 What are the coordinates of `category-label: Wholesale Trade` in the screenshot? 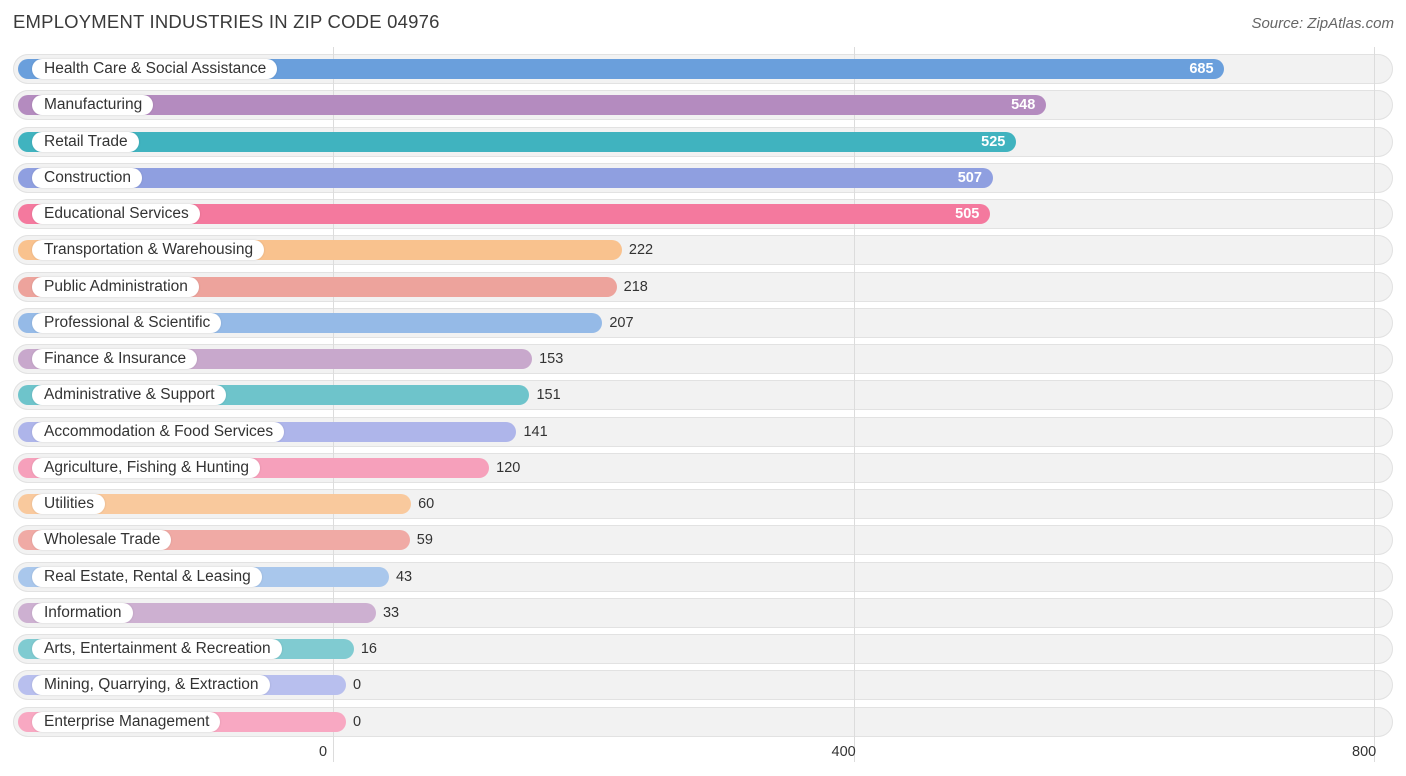 It's located at (102, 540).